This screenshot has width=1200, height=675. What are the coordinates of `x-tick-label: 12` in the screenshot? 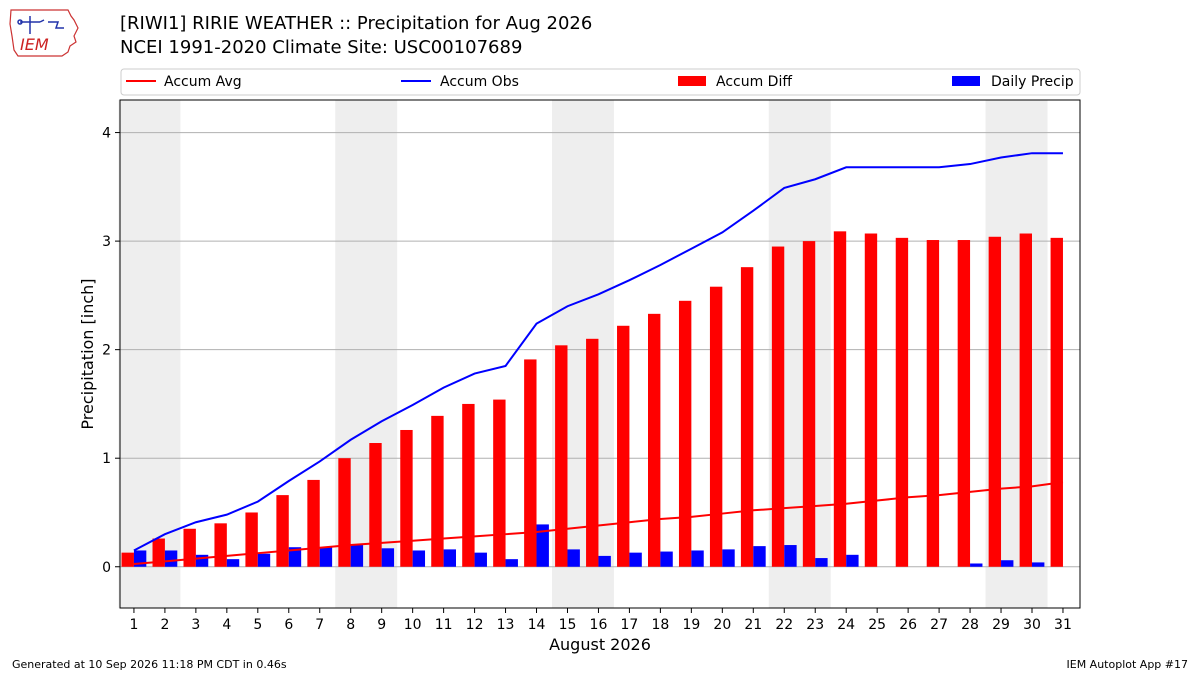 It's located at (475, 625).